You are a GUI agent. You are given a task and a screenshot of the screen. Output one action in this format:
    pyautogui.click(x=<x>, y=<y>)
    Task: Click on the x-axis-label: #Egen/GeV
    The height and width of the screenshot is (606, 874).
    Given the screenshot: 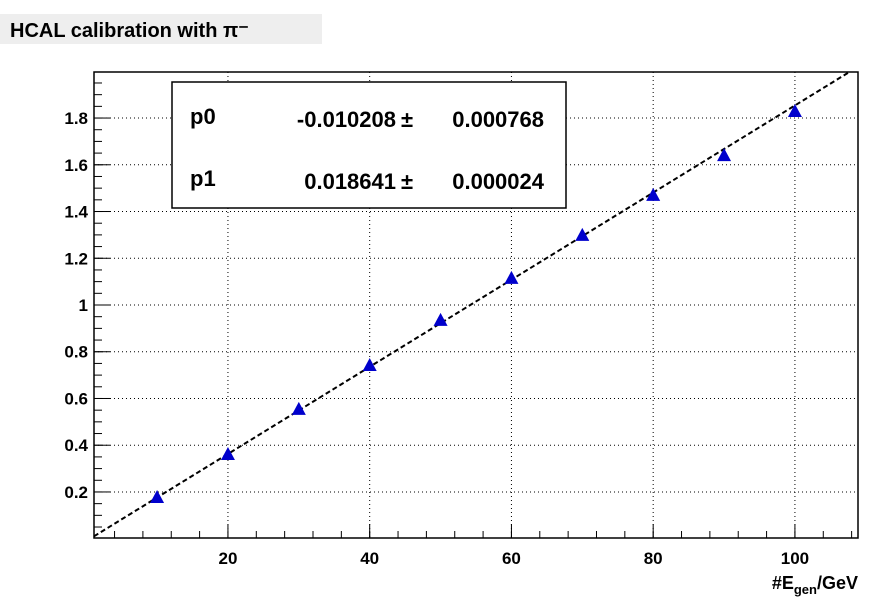 What is the action you would take?
    pyautogui.click(x=815, y=585)
    